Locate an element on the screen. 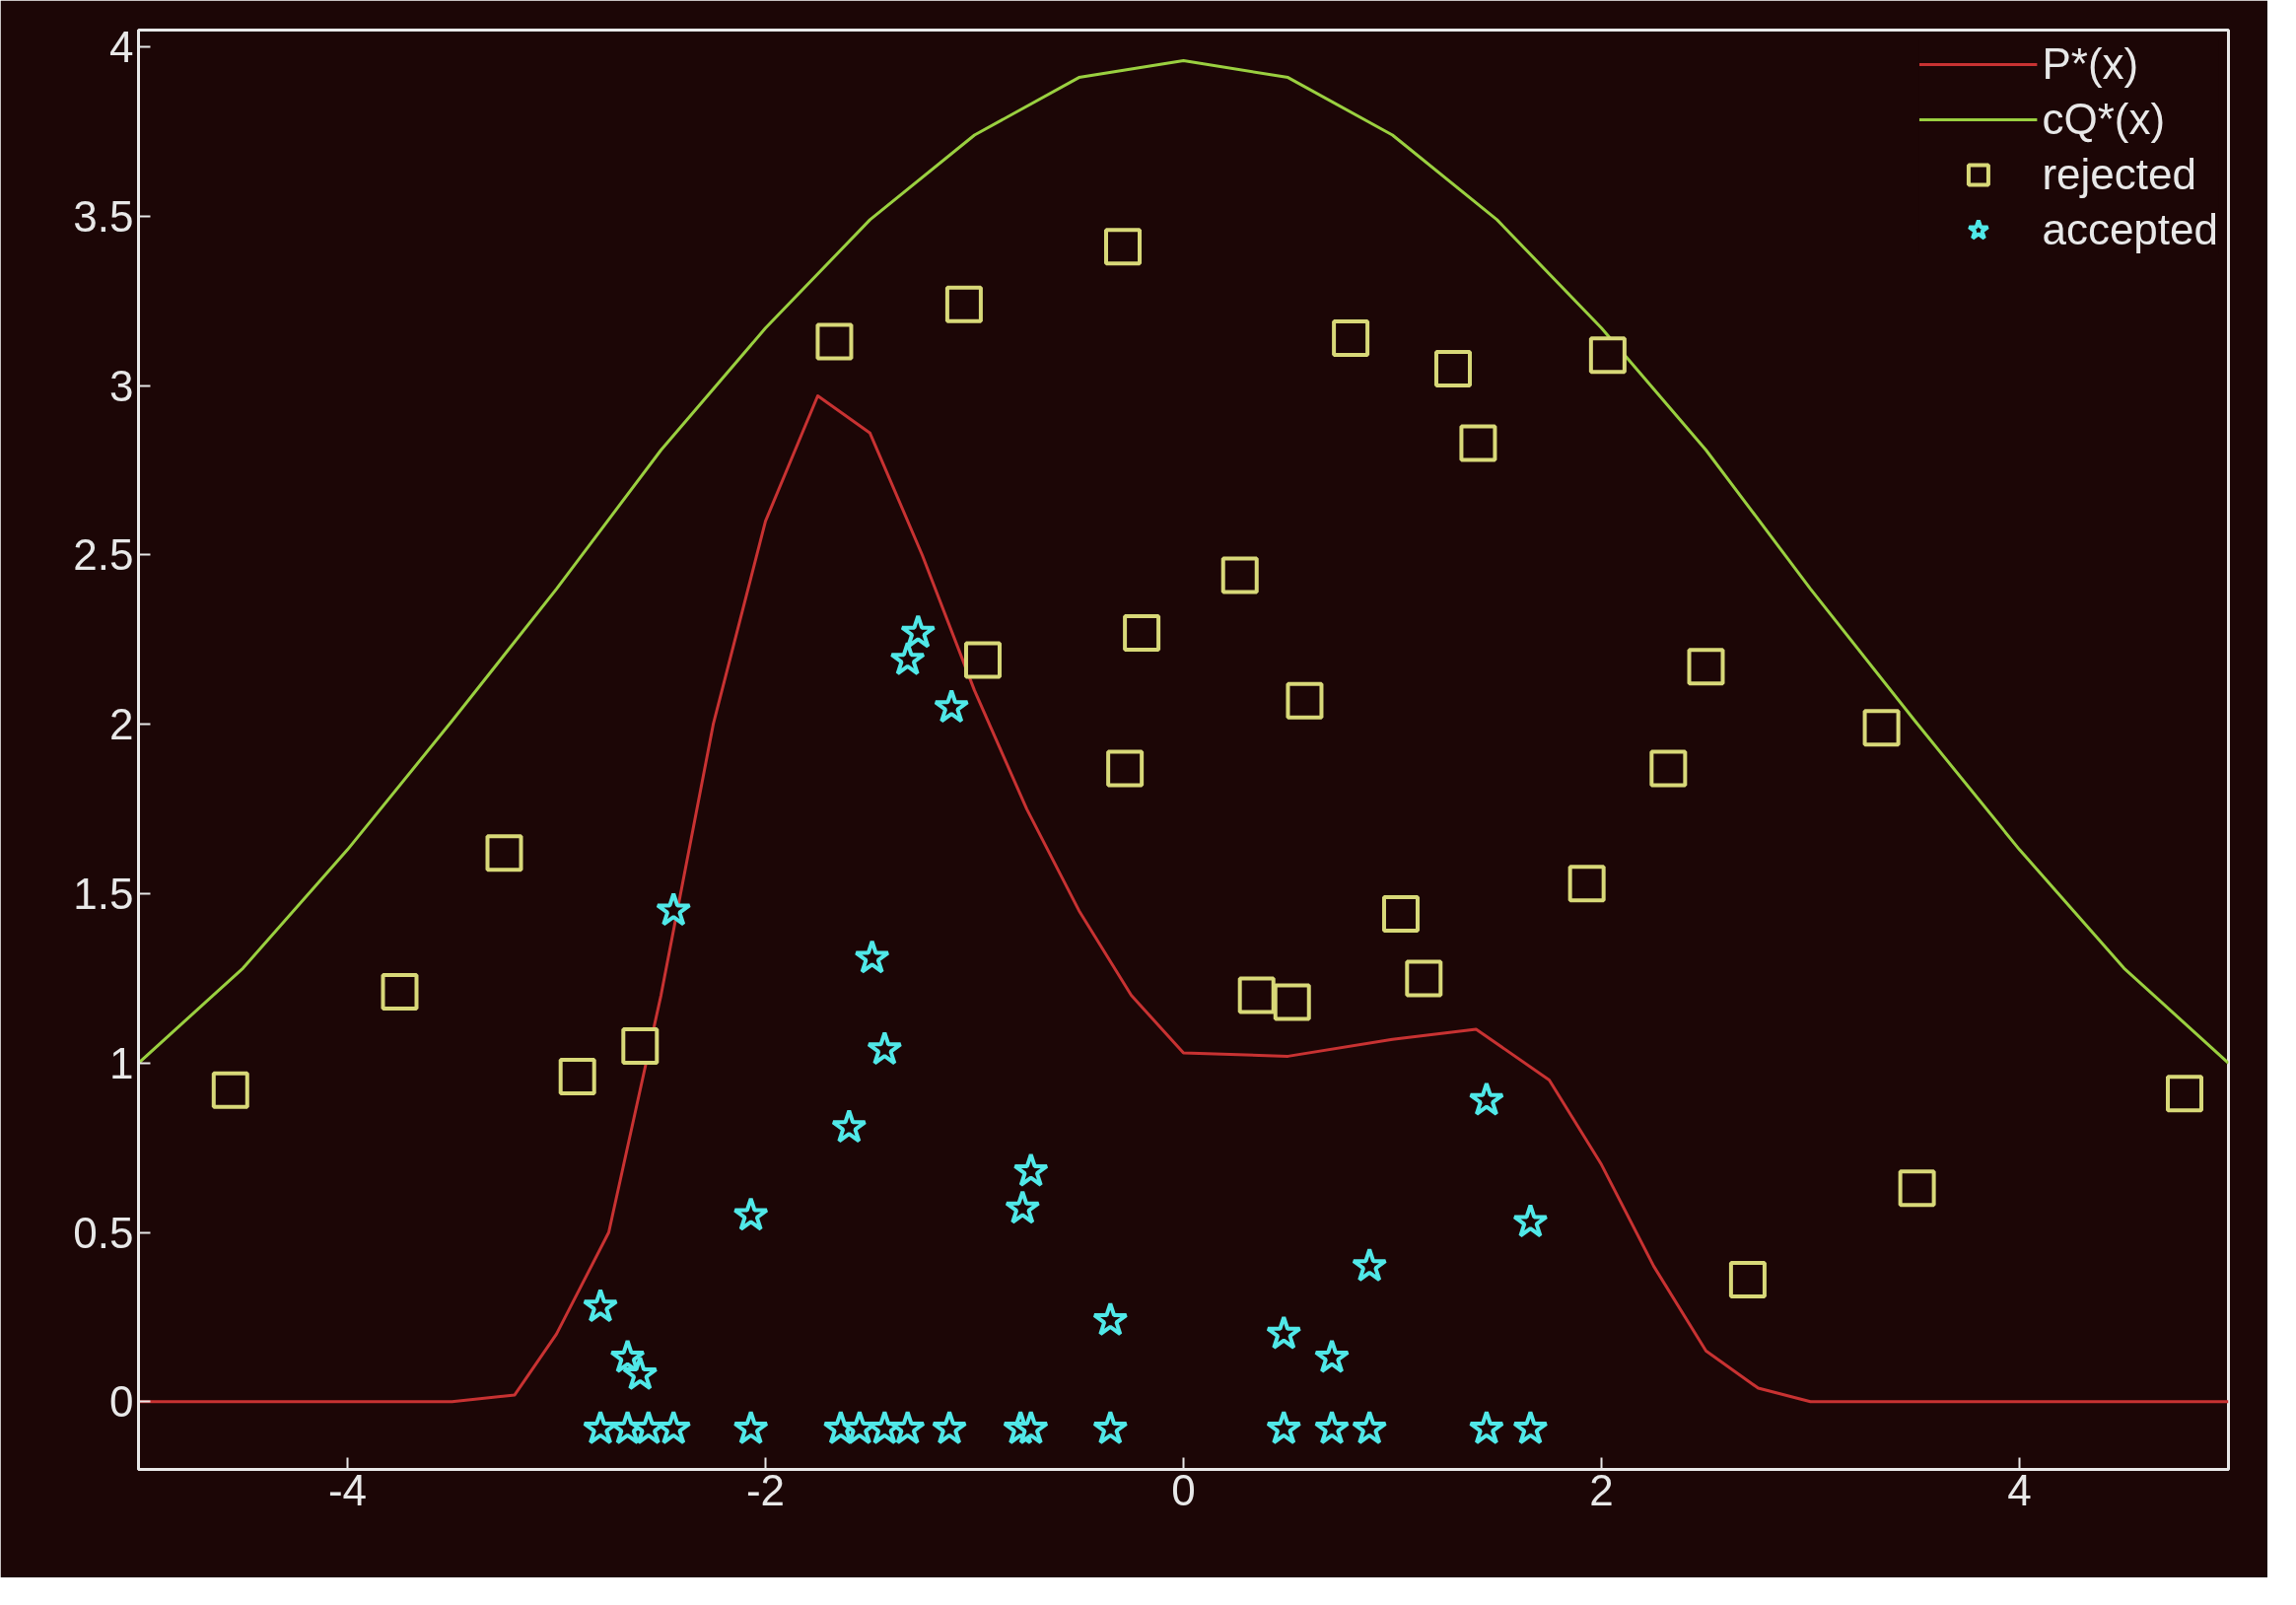  legend-label: cQ*(x) is located at coordinates (2104, 119).